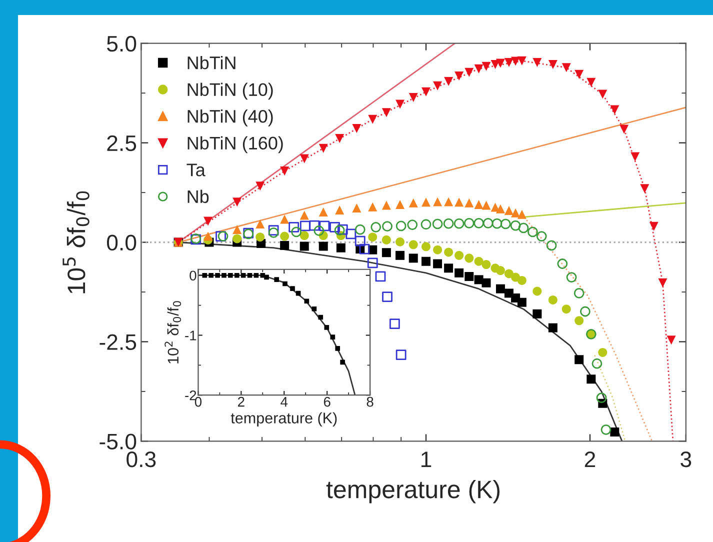 The width and height of the screenshot is (713, 542). I want to click on y-tick-label: 0, so click(193, 275).